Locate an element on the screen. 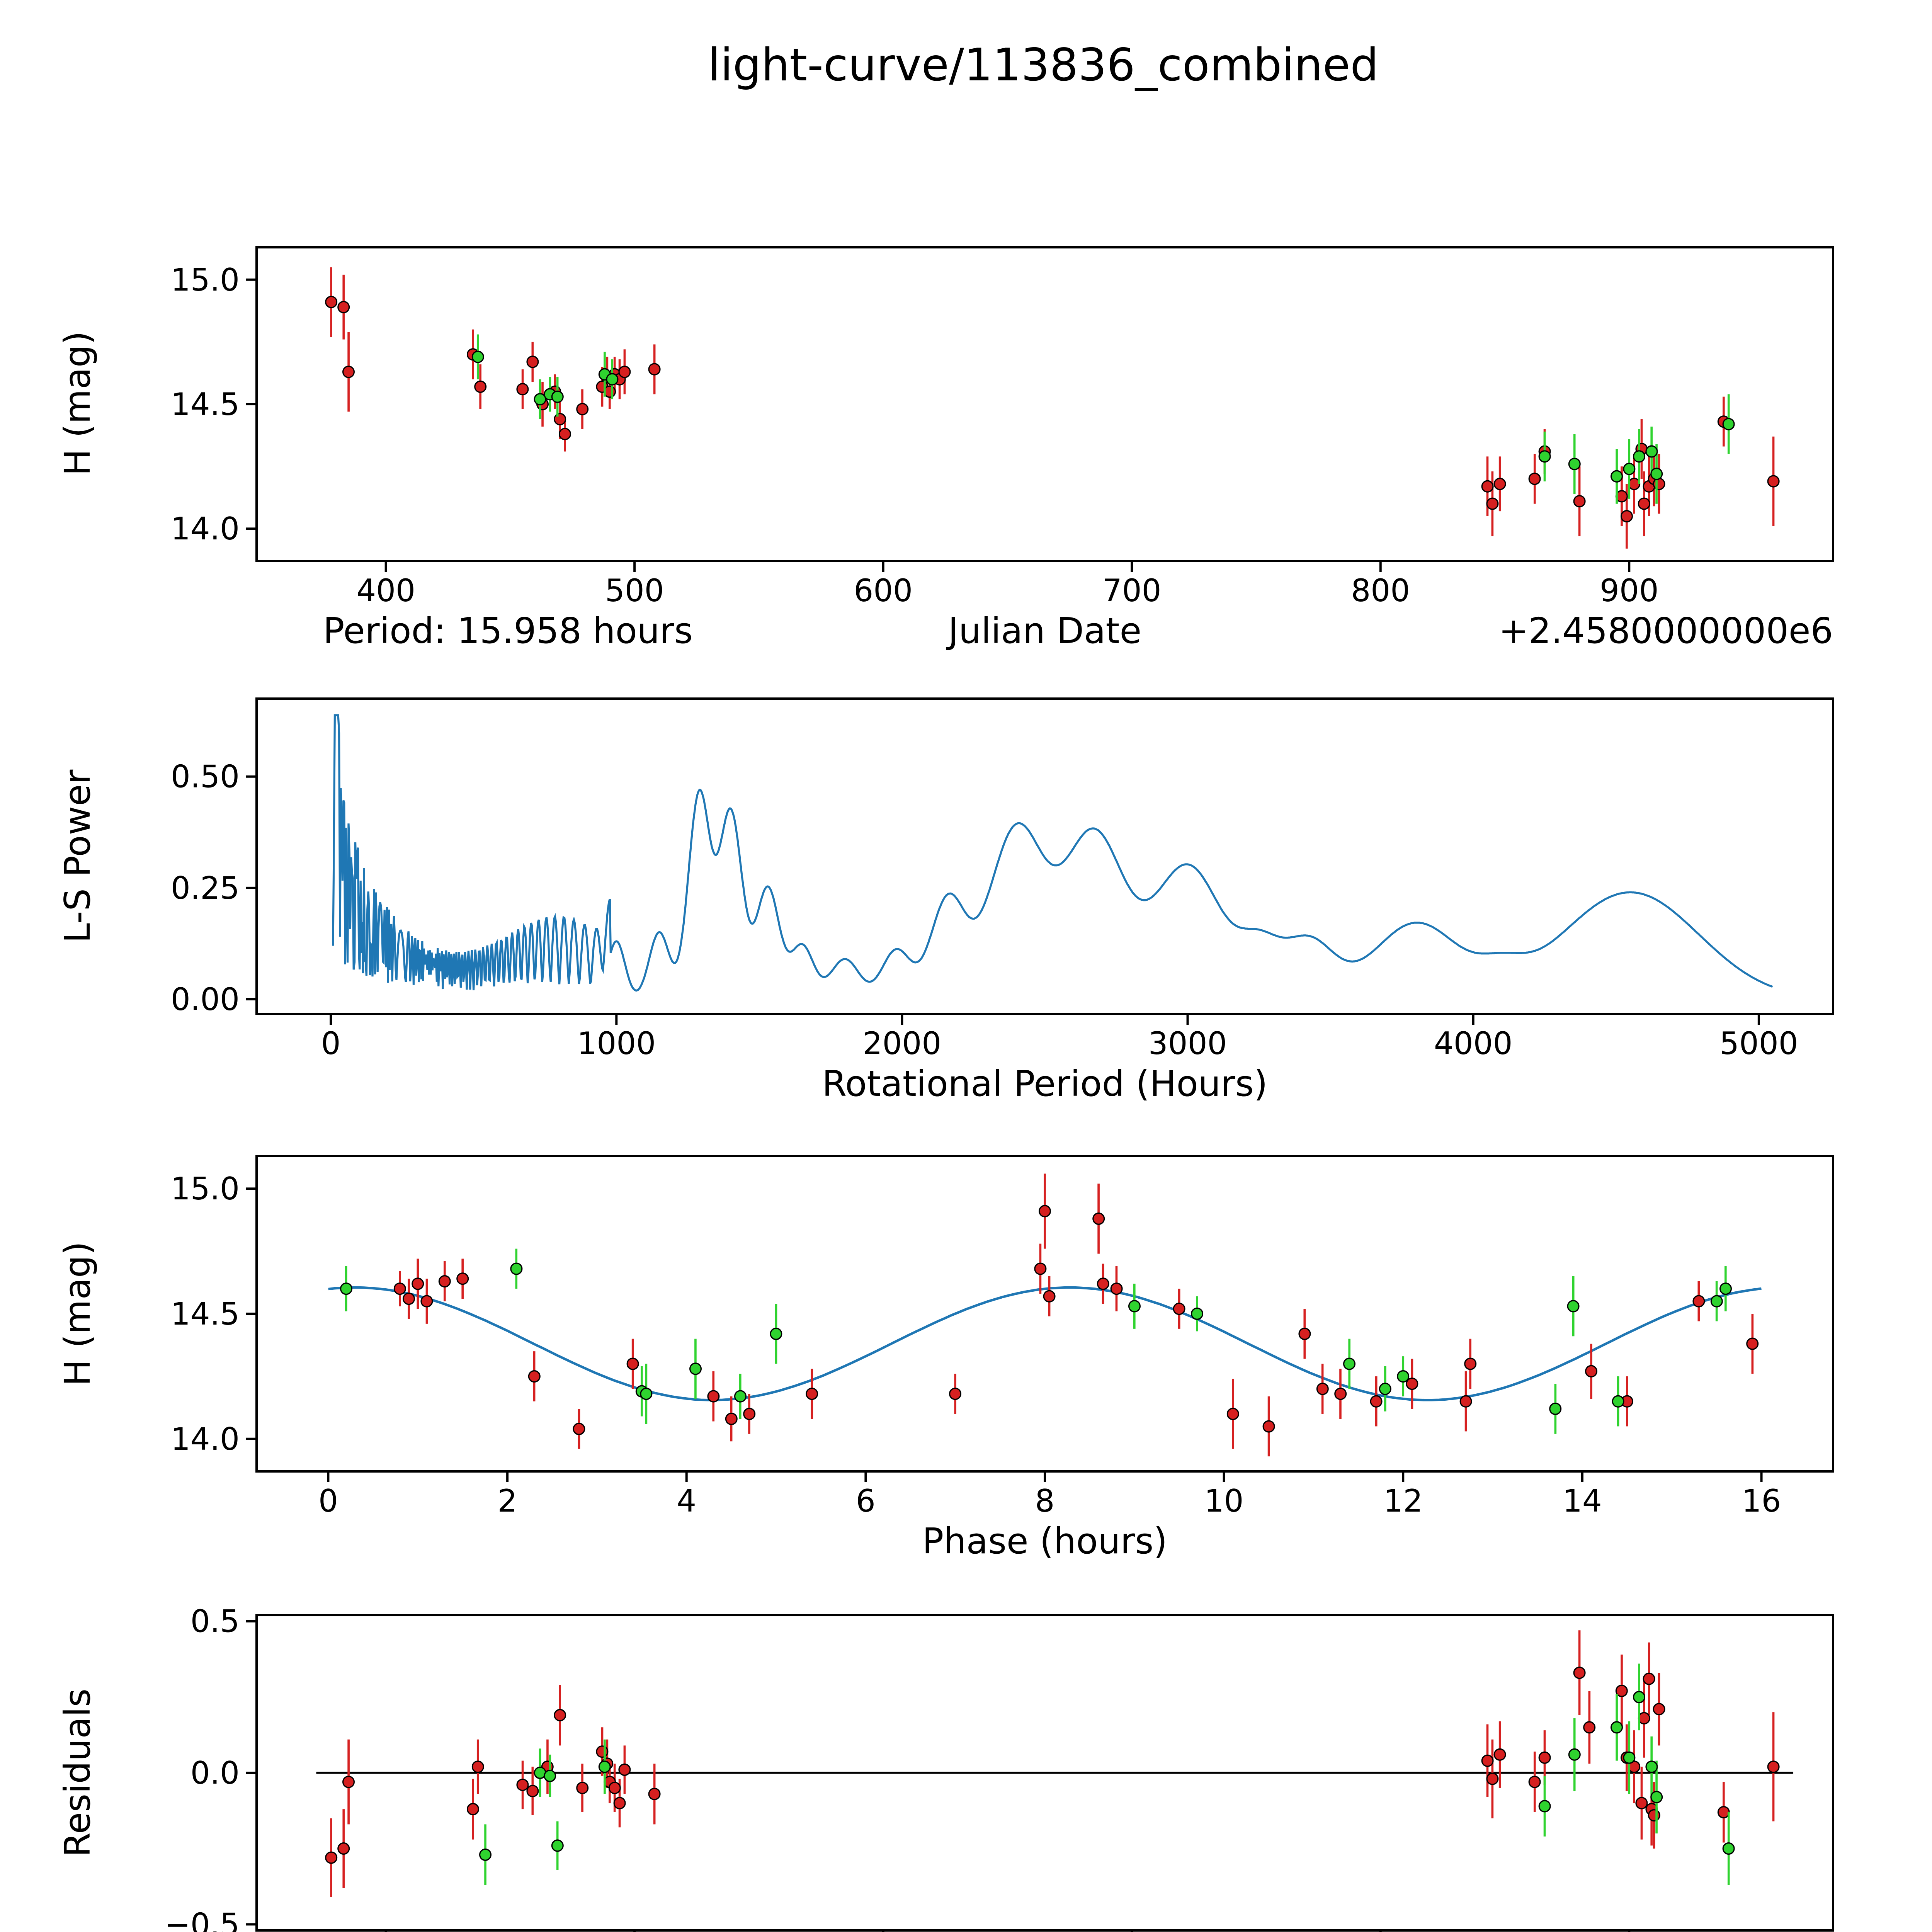  x-tick-label: 8 is located at coordinates (1045, 1501).